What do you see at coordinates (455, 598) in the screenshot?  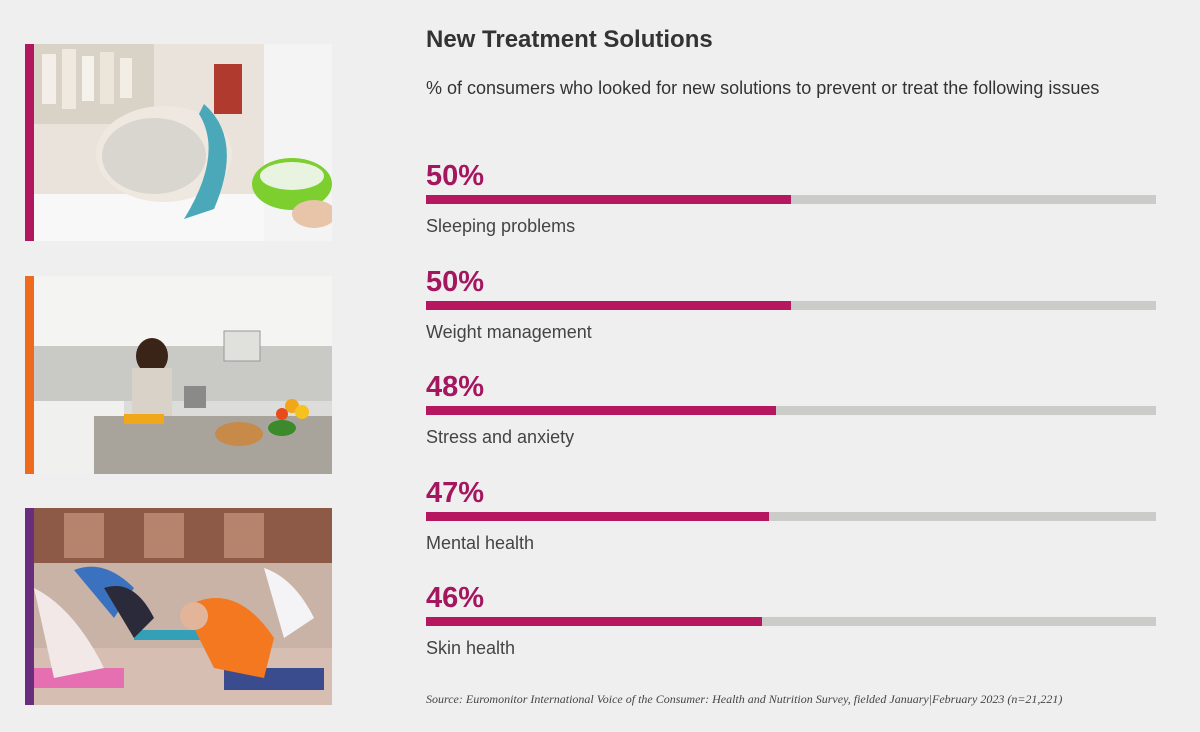 I see `bar-value-label: 46%` at bounding box center [455, 598].